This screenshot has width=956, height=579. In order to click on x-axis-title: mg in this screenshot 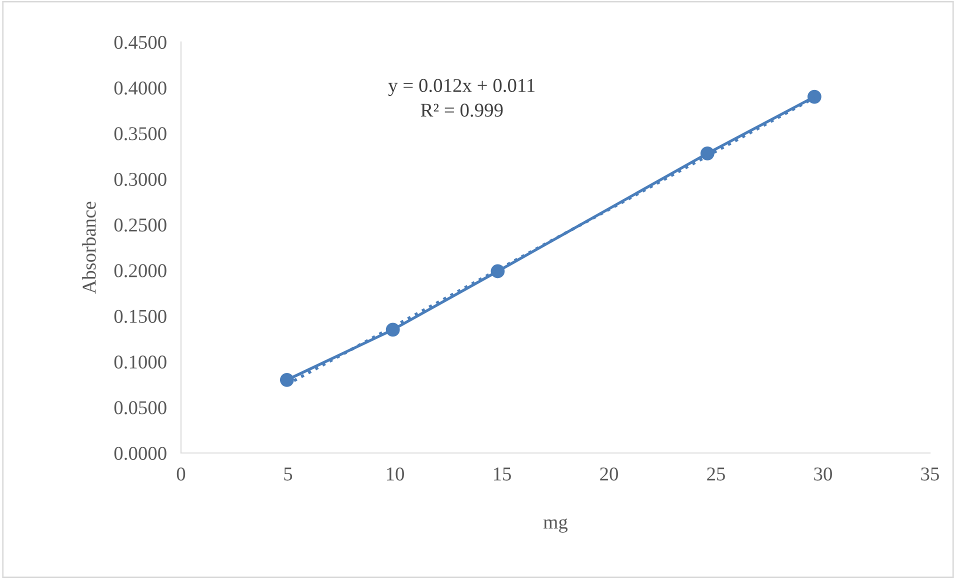, I will do `click(555, 525)`.